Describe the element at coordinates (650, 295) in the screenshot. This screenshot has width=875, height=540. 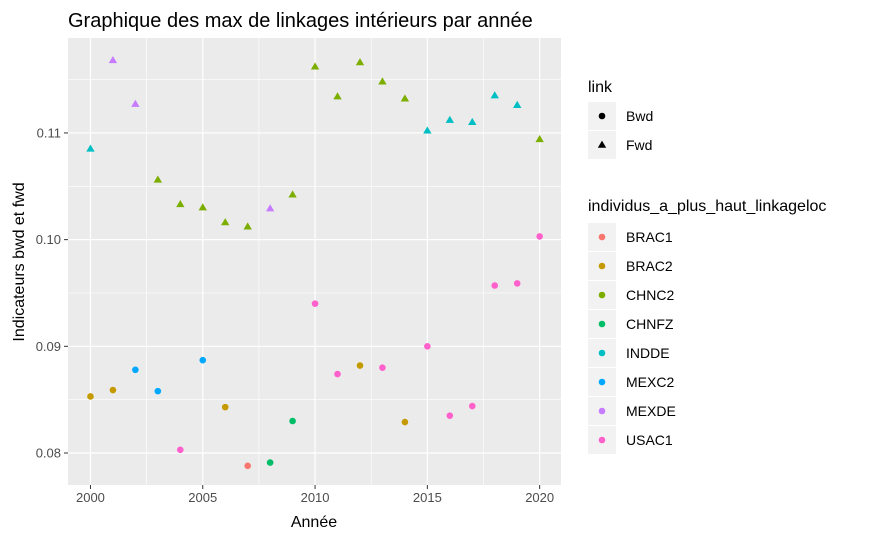
I see `color-legend-label: CHNC2` at that location.